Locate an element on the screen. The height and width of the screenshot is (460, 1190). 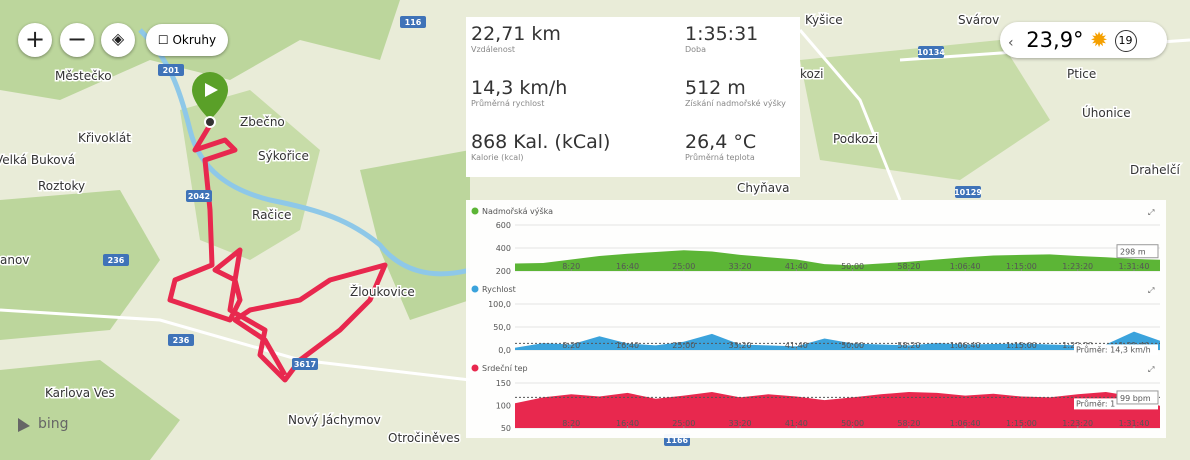
place-label: Městečko is located at coordinates (83, 76).